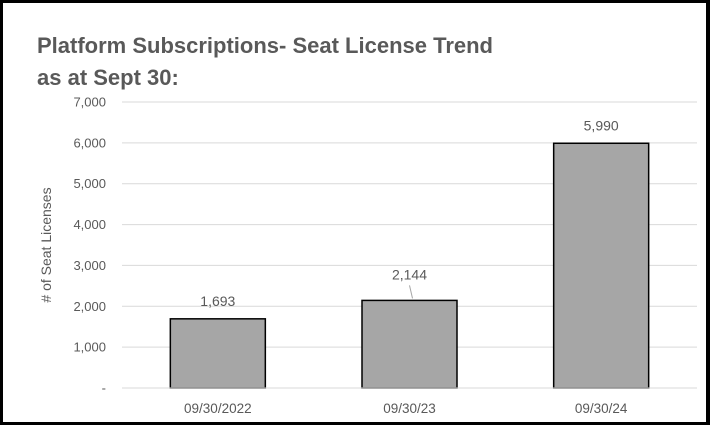 The image size is (710, 425). I want to click on data-label: 2,144, so click(409, 274).